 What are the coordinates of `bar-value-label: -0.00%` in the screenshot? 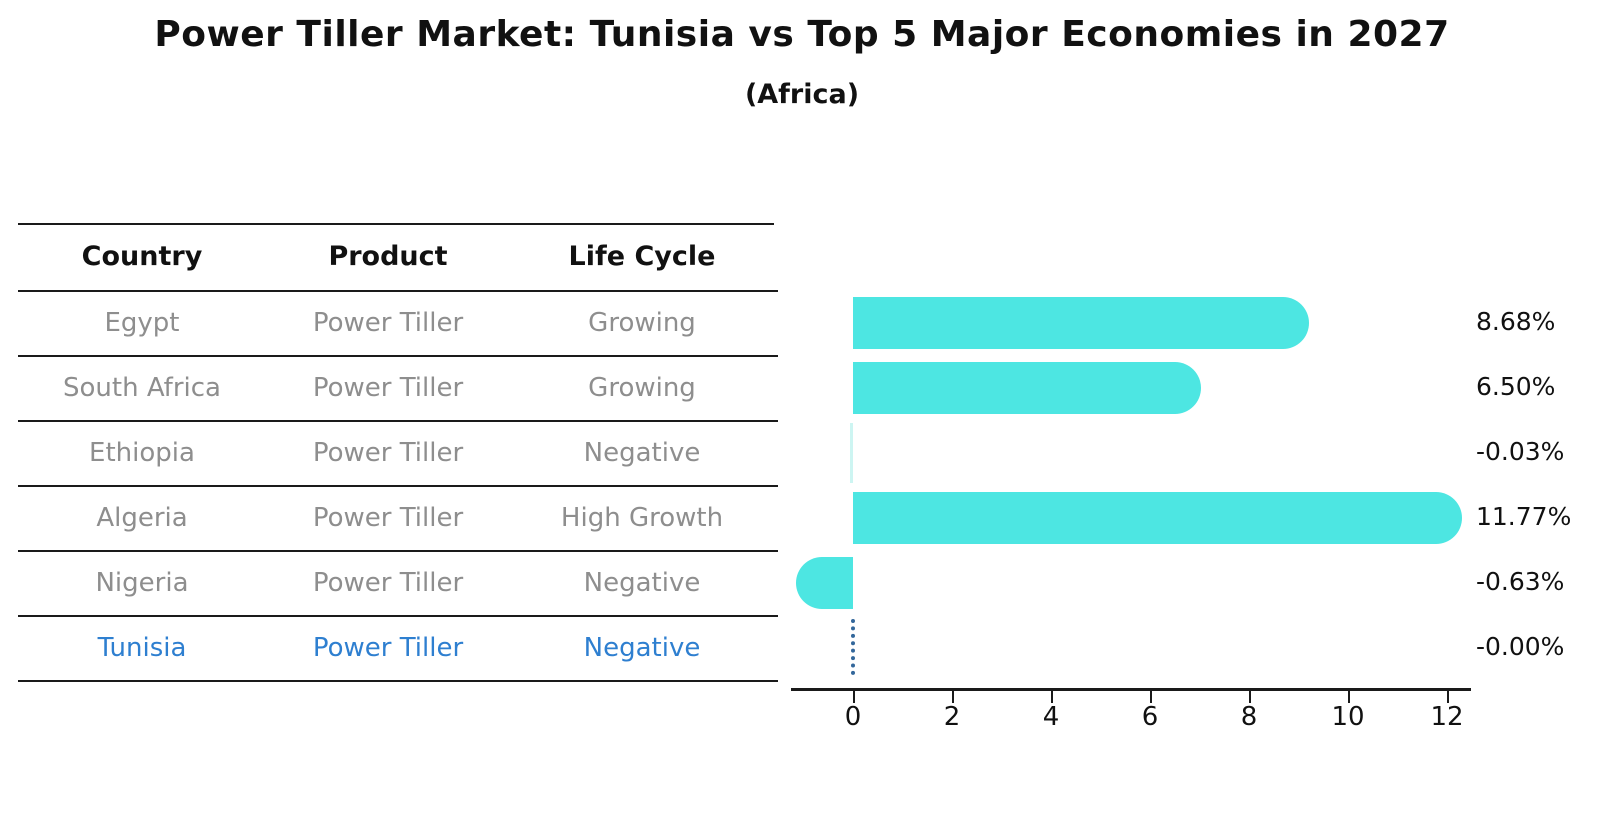 It's located at (1520, 646).